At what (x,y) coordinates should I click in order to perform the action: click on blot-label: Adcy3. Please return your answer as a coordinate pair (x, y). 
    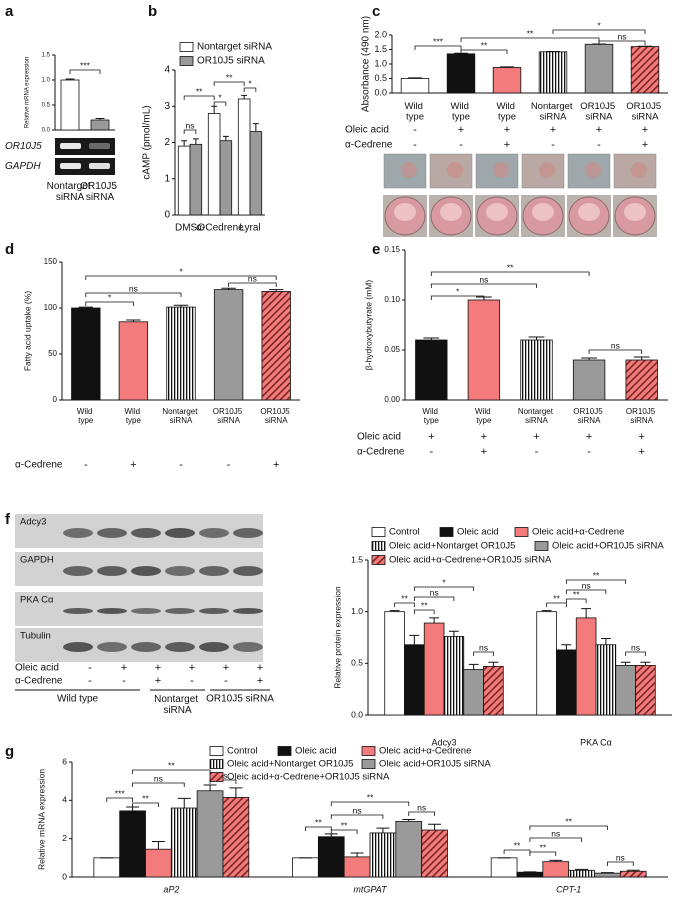
    Looking at the image, I should click on (33, 522).